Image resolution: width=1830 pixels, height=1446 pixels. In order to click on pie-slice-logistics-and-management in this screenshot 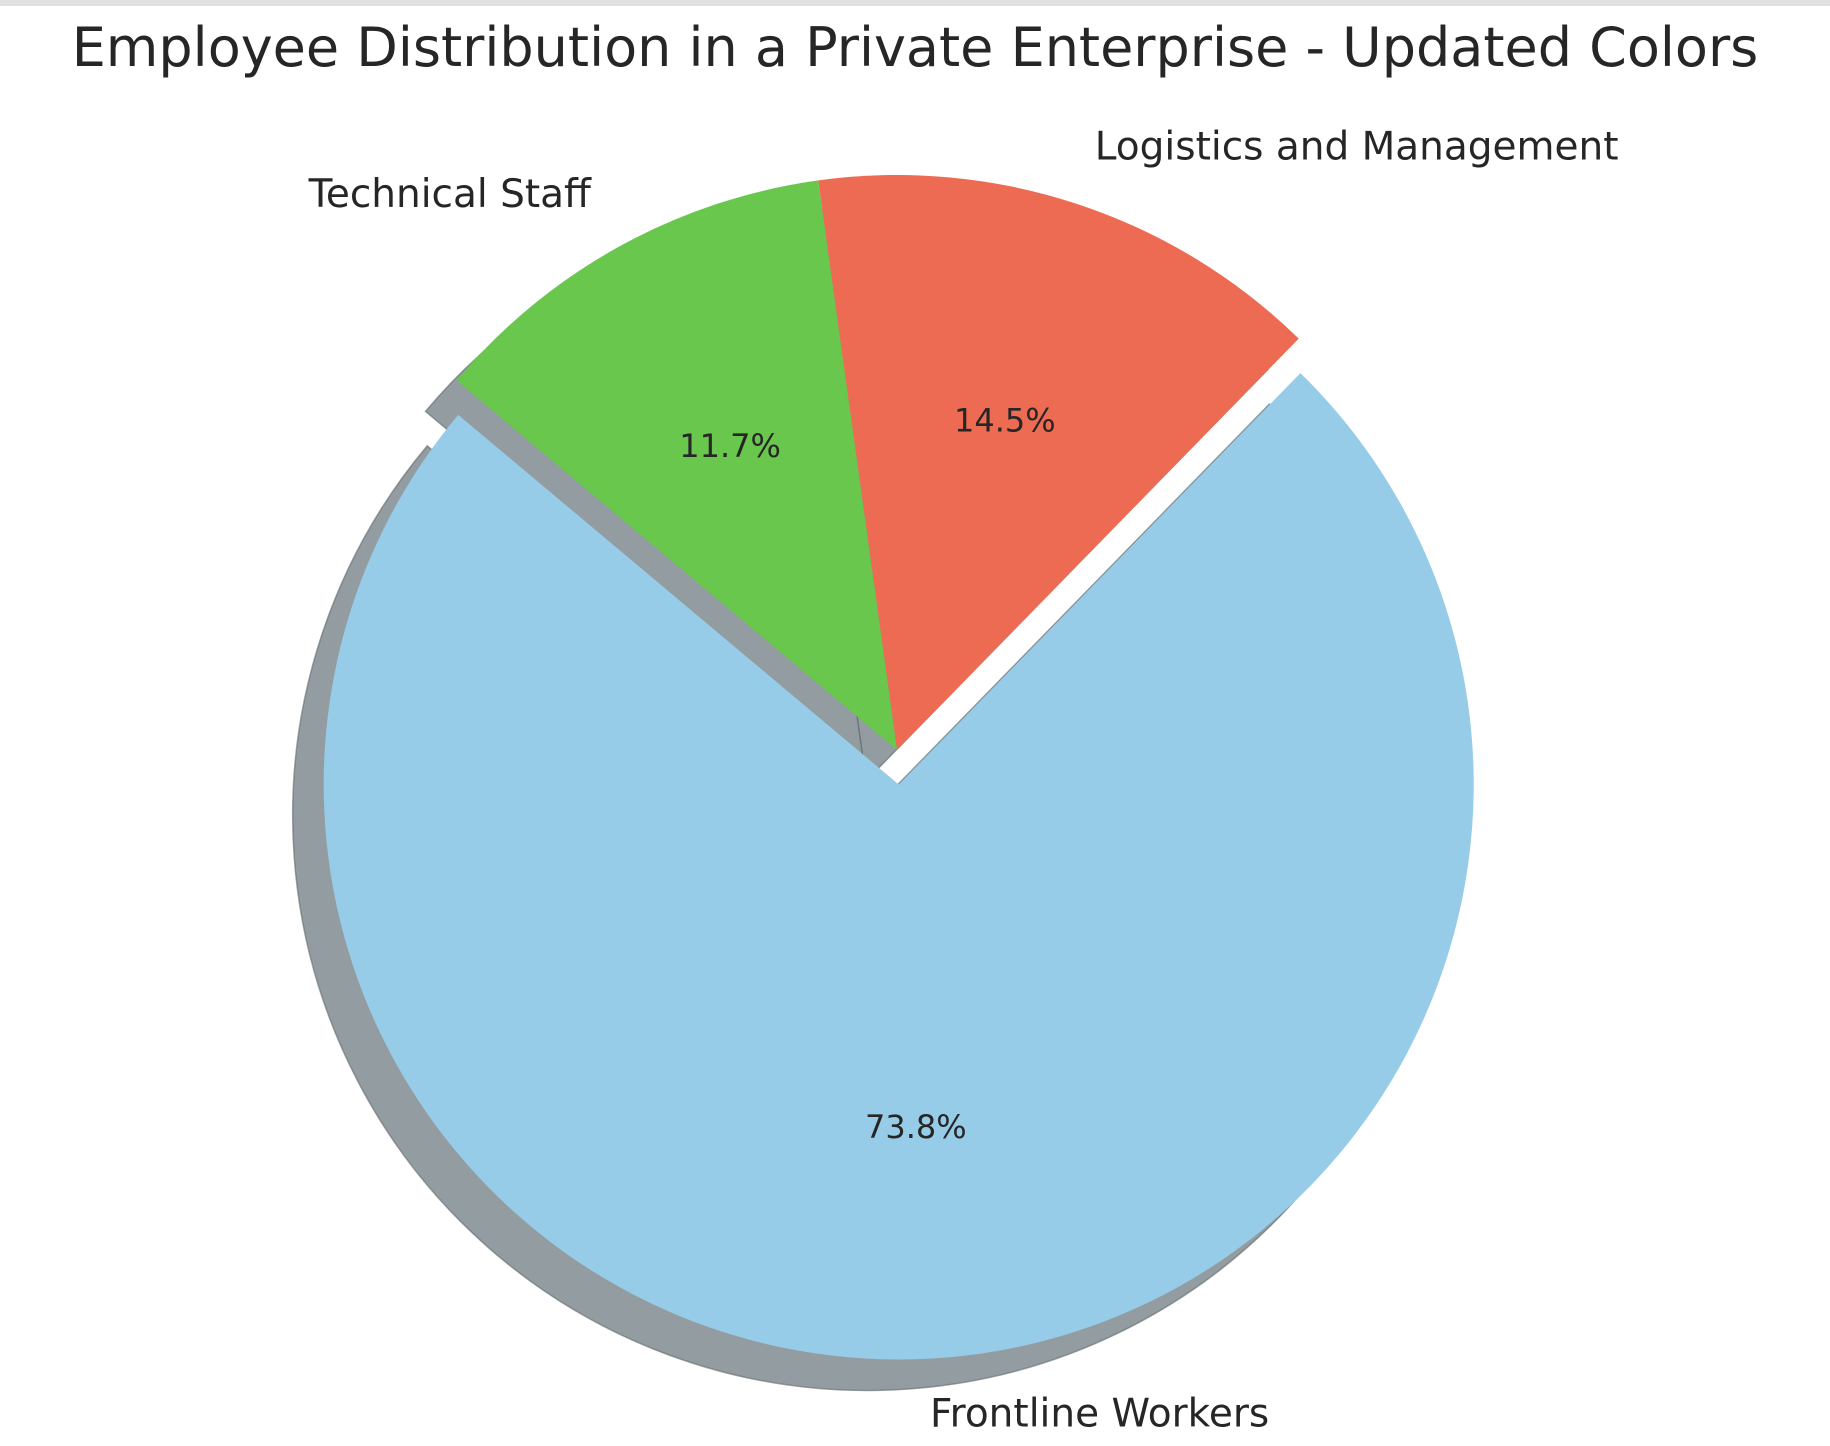, I will do `click(1058, 463)`.